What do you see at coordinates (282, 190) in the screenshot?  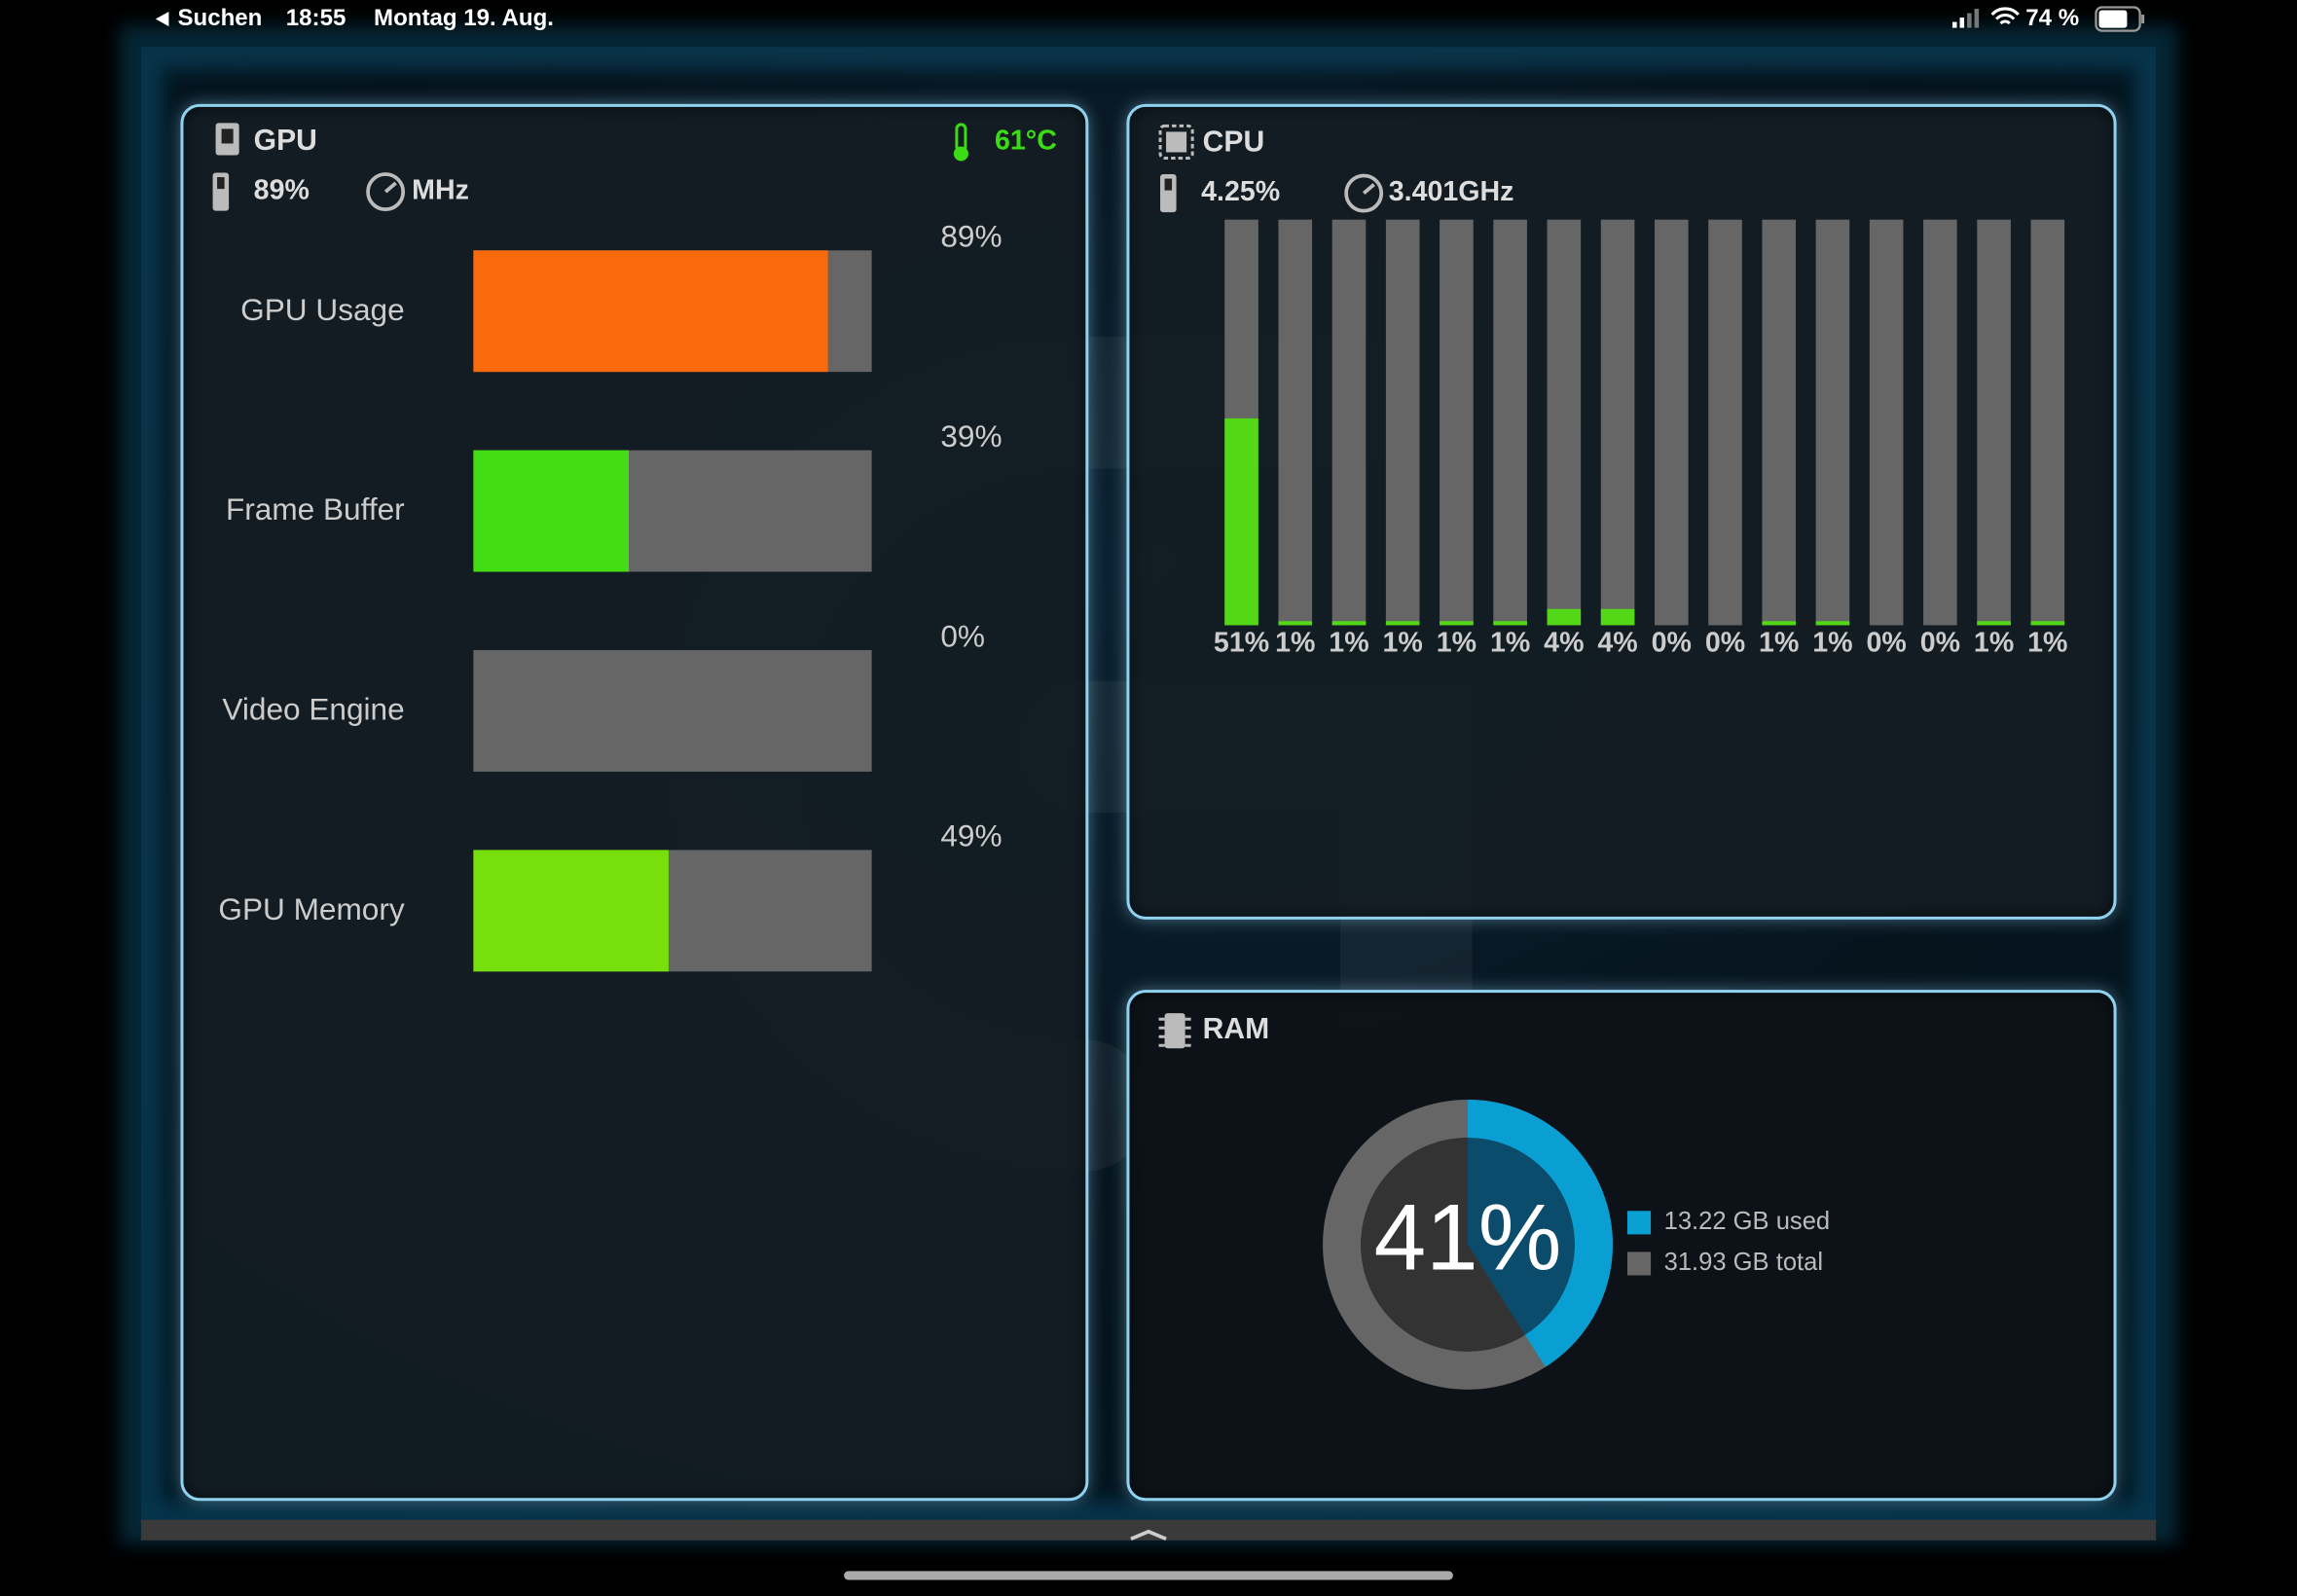 I see `gpu-usage: 89%` at bounding box center [282, 190].